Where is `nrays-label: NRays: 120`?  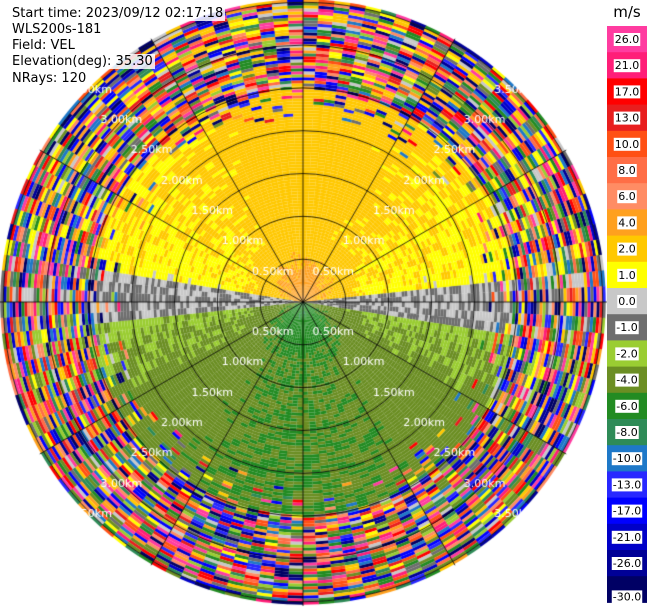
nrays-label: NRays: 120 is located at coordinates (49, 78).